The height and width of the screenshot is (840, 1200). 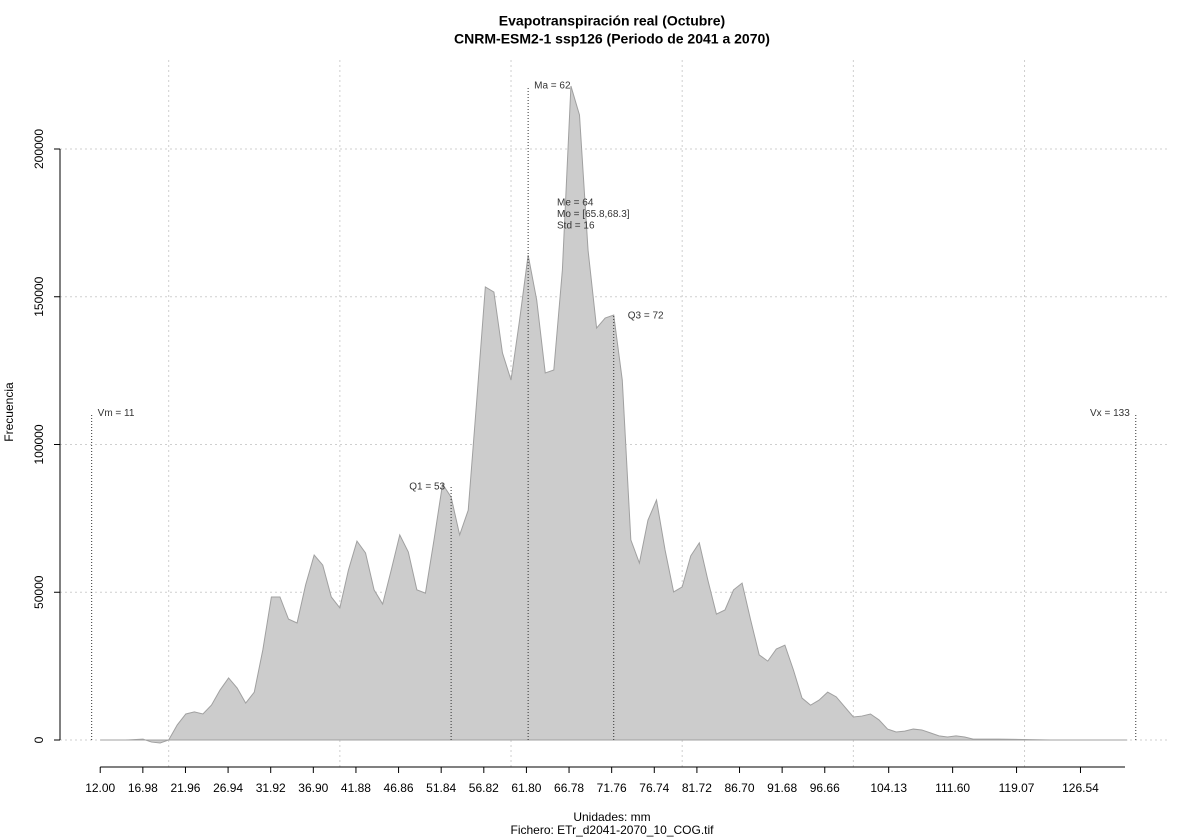 I want to click on x-tick-label: 76.74, so click(x=654, y=788).